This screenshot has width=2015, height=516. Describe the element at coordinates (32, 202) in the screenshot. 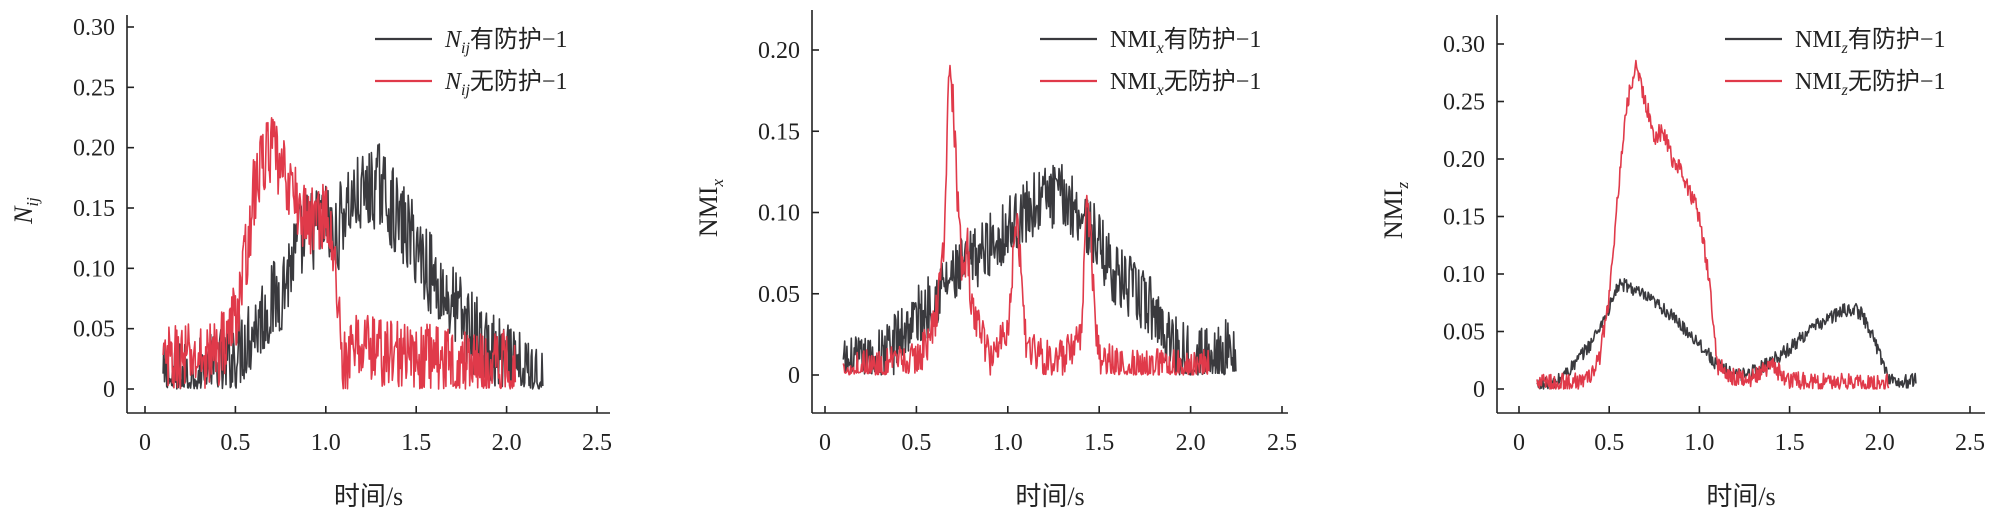

I see `y-axis-title-sub: ij` at that location.